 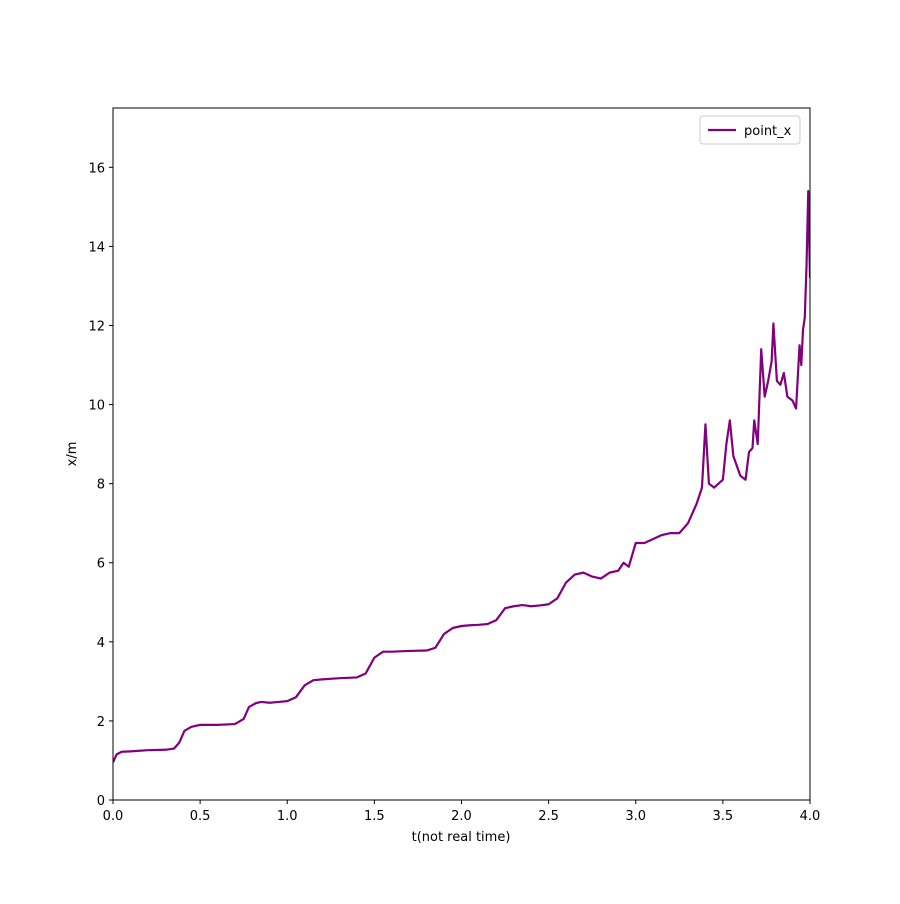 I want to click on x-tick-label: 2.5, so click(x=548, y=816).